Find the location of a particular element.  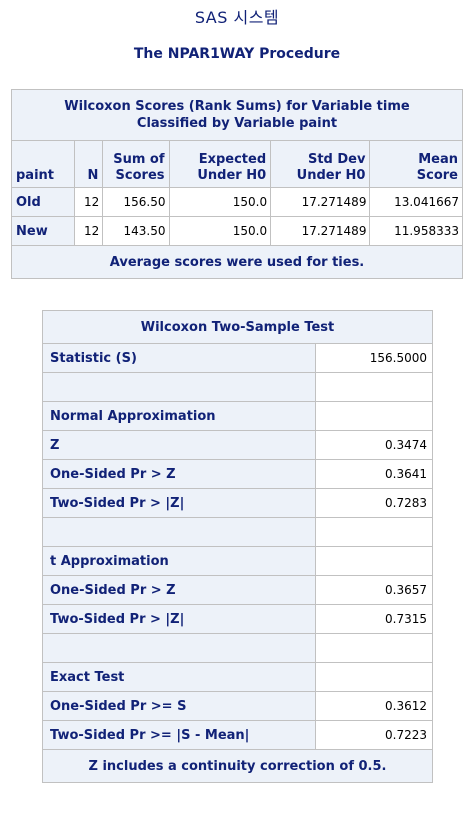

table-row: Two-Sided Pr > |Z| 0.7315 is located at coordinates (237, 619).